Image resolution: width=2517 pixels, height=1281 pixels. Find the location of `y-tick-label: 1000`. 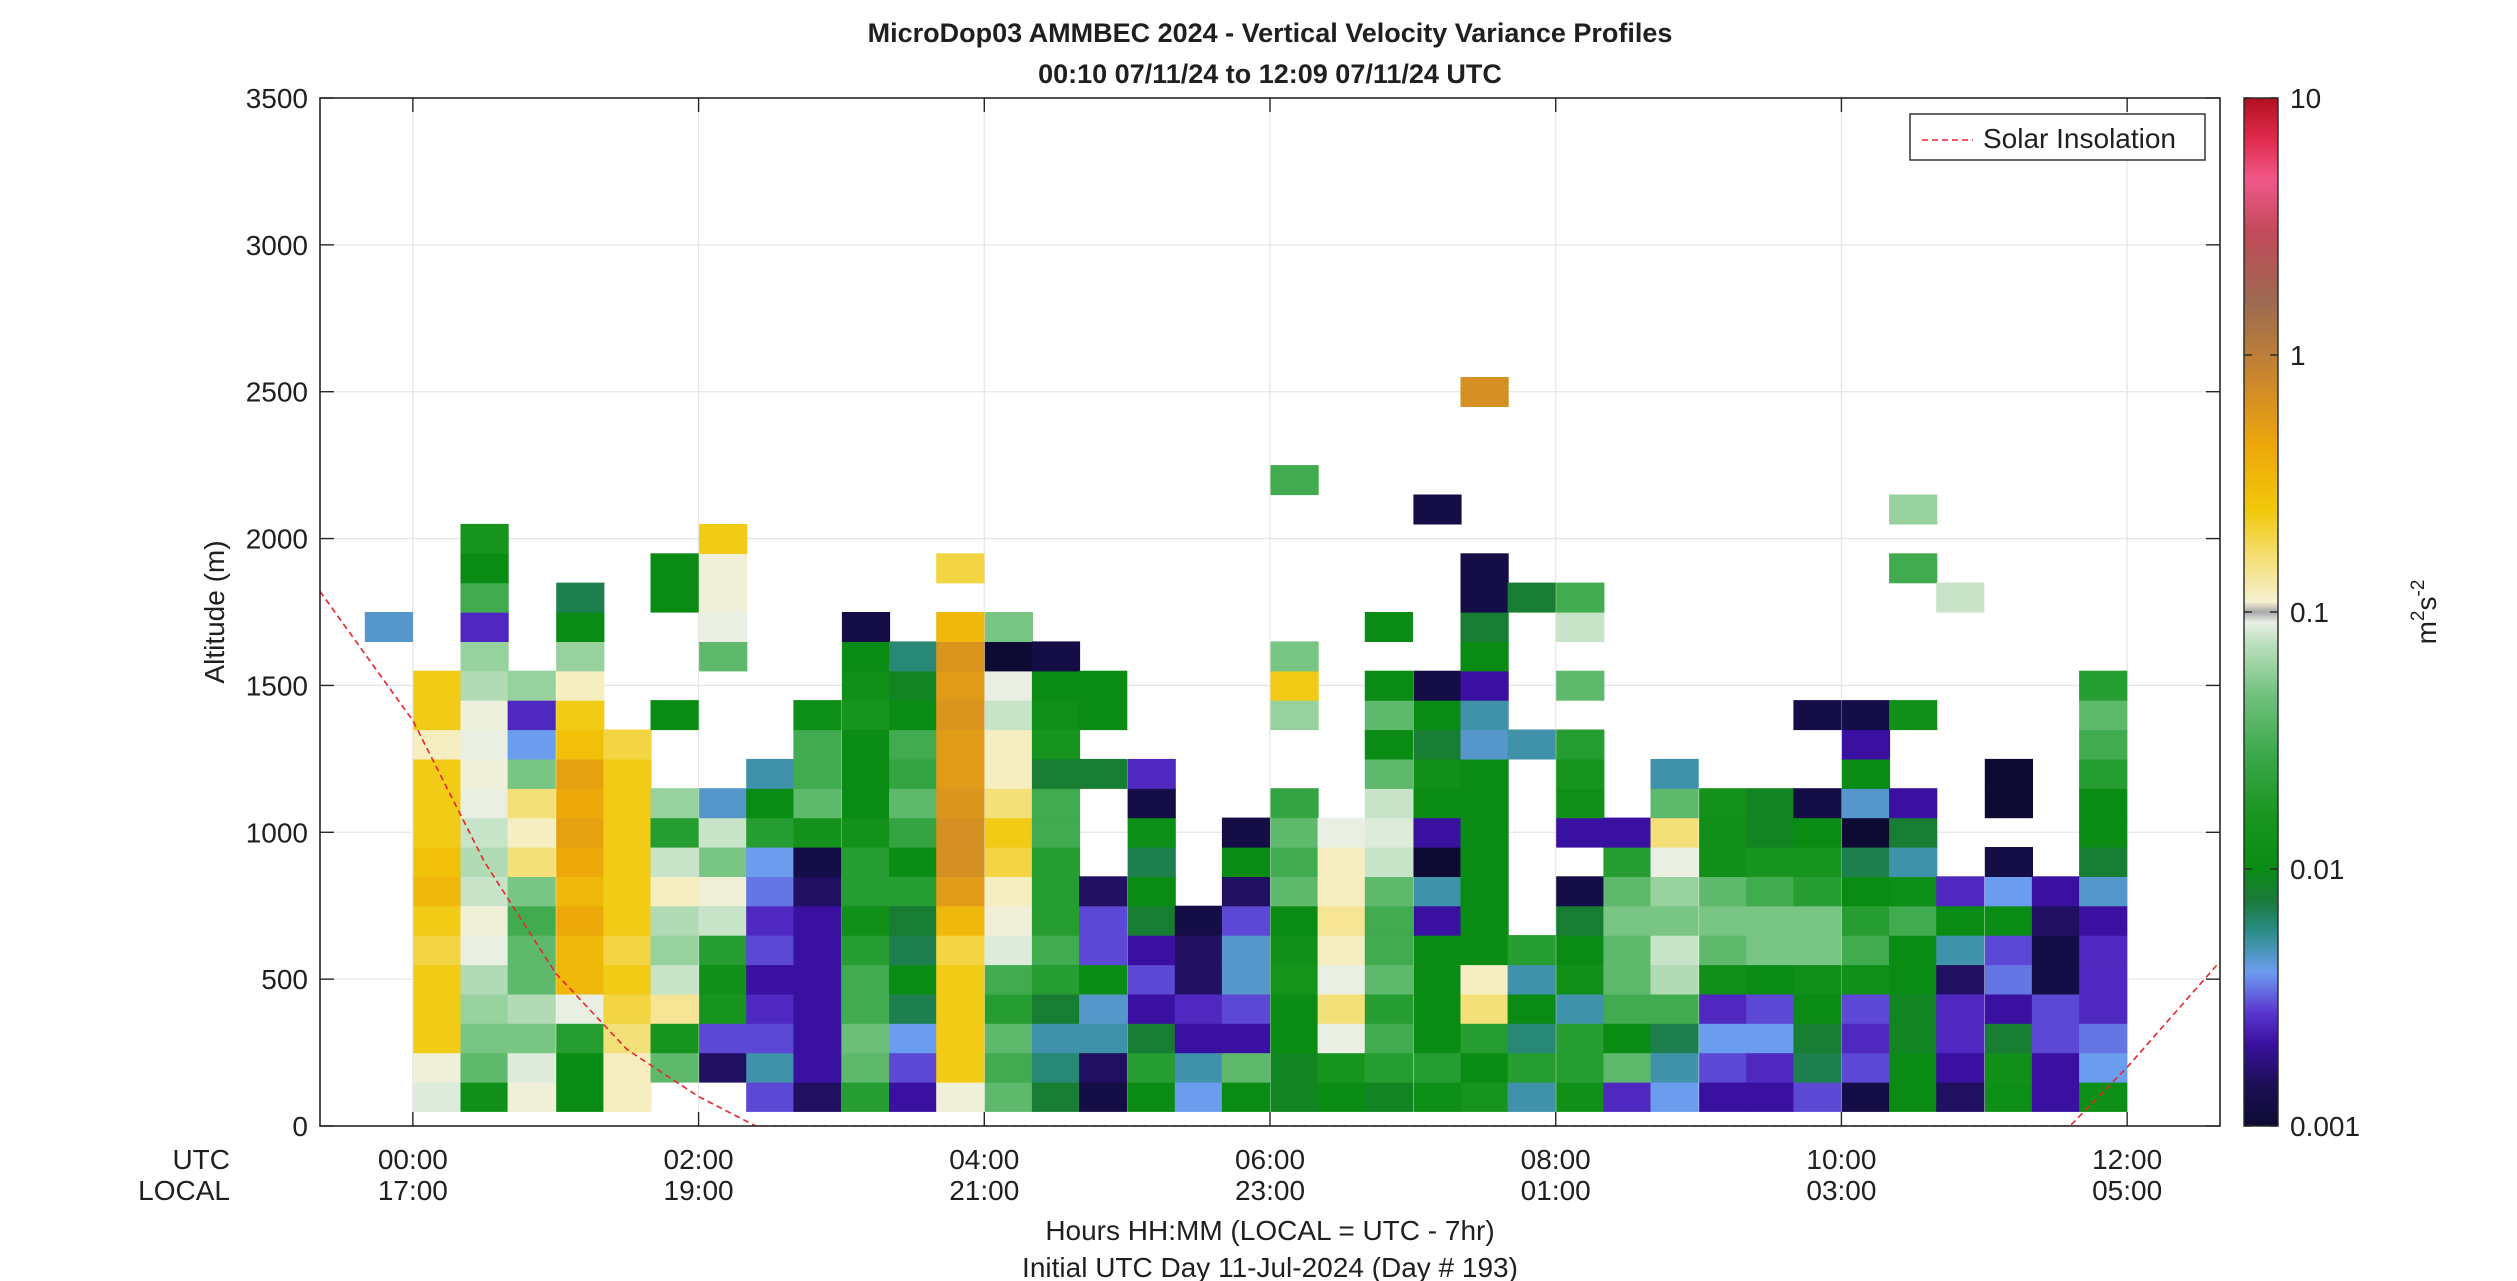

y-tick-label: 1000 is located at coordinates (277, 832).